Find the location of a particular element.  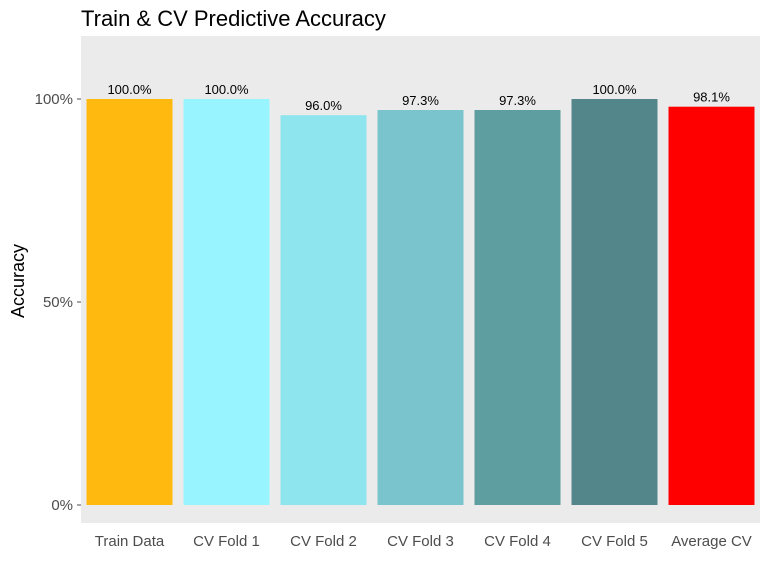

y-tick-label: 50% is located at coordinates (58, 302).